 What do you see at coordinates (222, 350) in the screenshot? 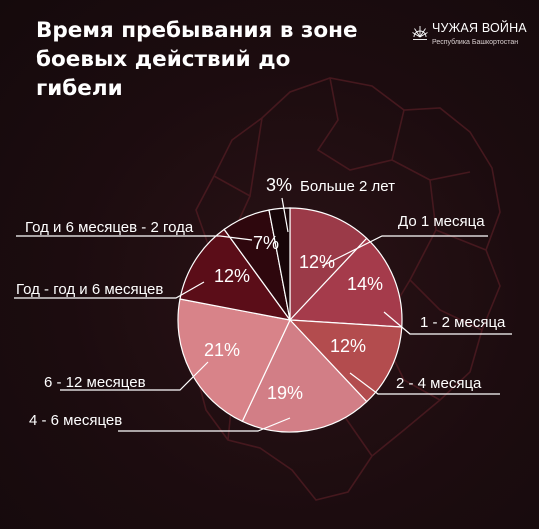
I see `slice-value-label: 21%` at bounding box center [222, 350].